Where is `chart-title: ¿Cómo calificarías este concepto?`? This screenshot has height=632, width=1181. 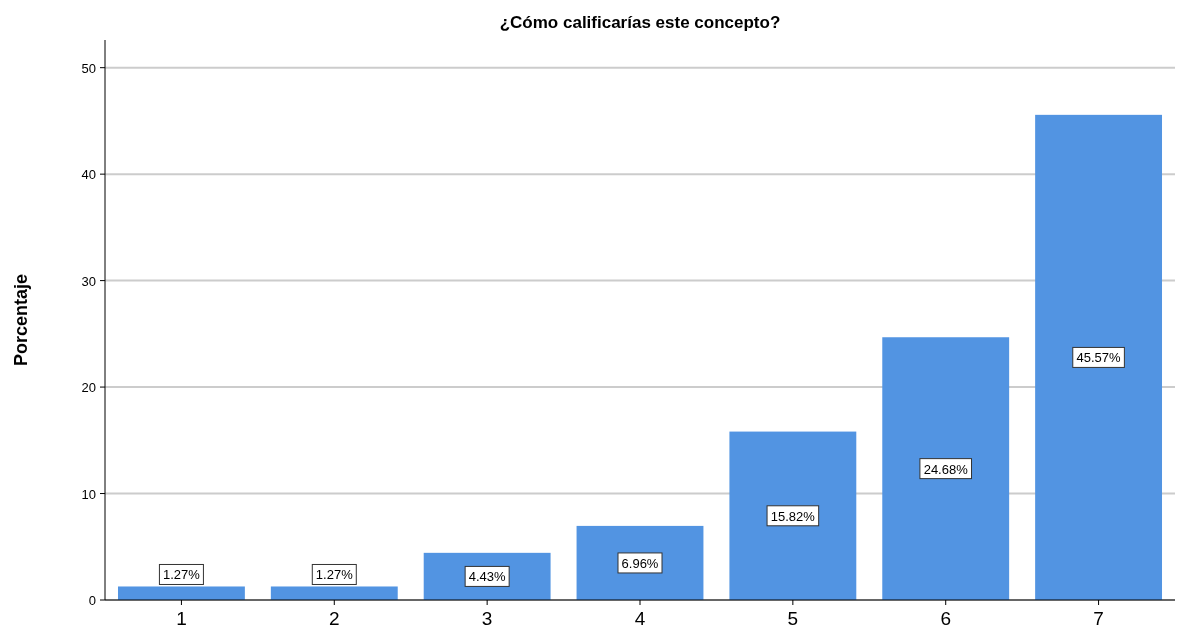
chart-title: ¿Cómo calificarías este concepto? is located at coordinates (640, 22).